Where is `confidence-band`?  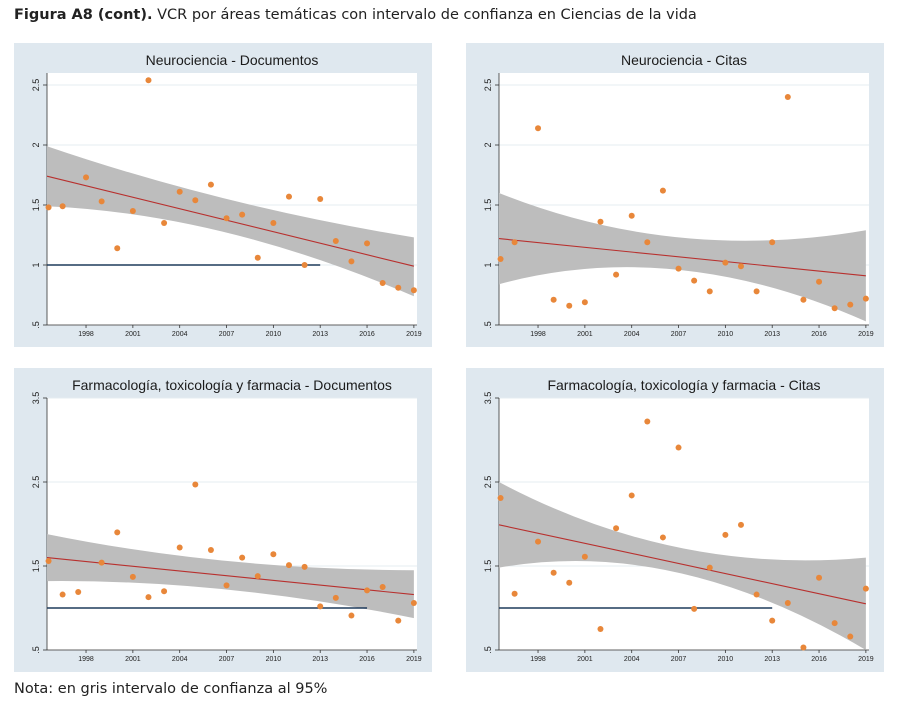
confidence-band is located at coordinates (682, 566).